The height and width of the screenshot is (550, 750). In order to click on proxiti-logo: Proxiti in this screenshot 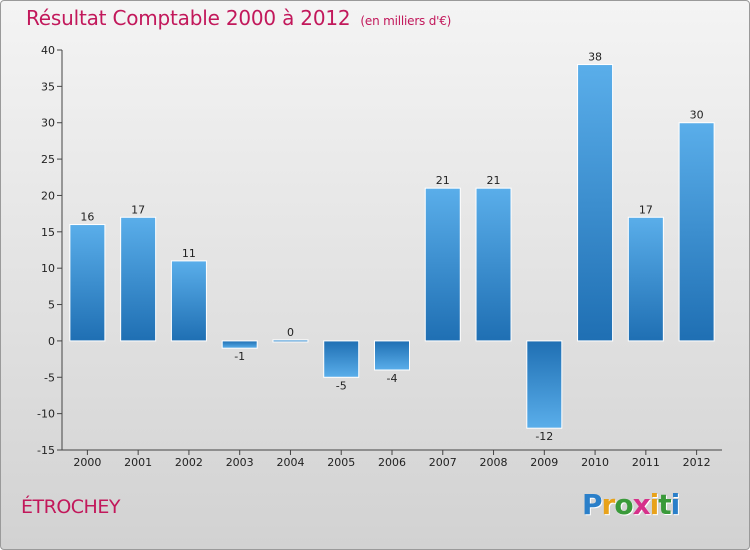, I will do `click(631, 504)`.